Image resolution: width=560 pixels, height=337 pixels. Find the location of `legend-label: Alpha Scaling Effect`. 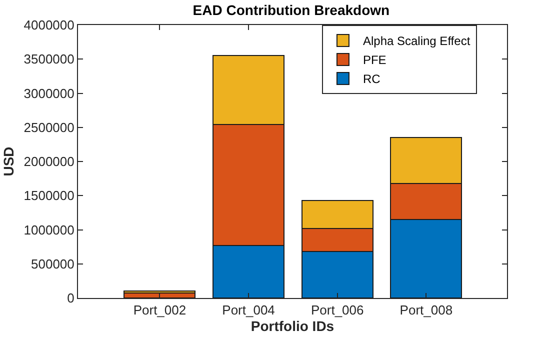

legend-label: Alpha Scaling Effect is located at coordinates (416, 41).